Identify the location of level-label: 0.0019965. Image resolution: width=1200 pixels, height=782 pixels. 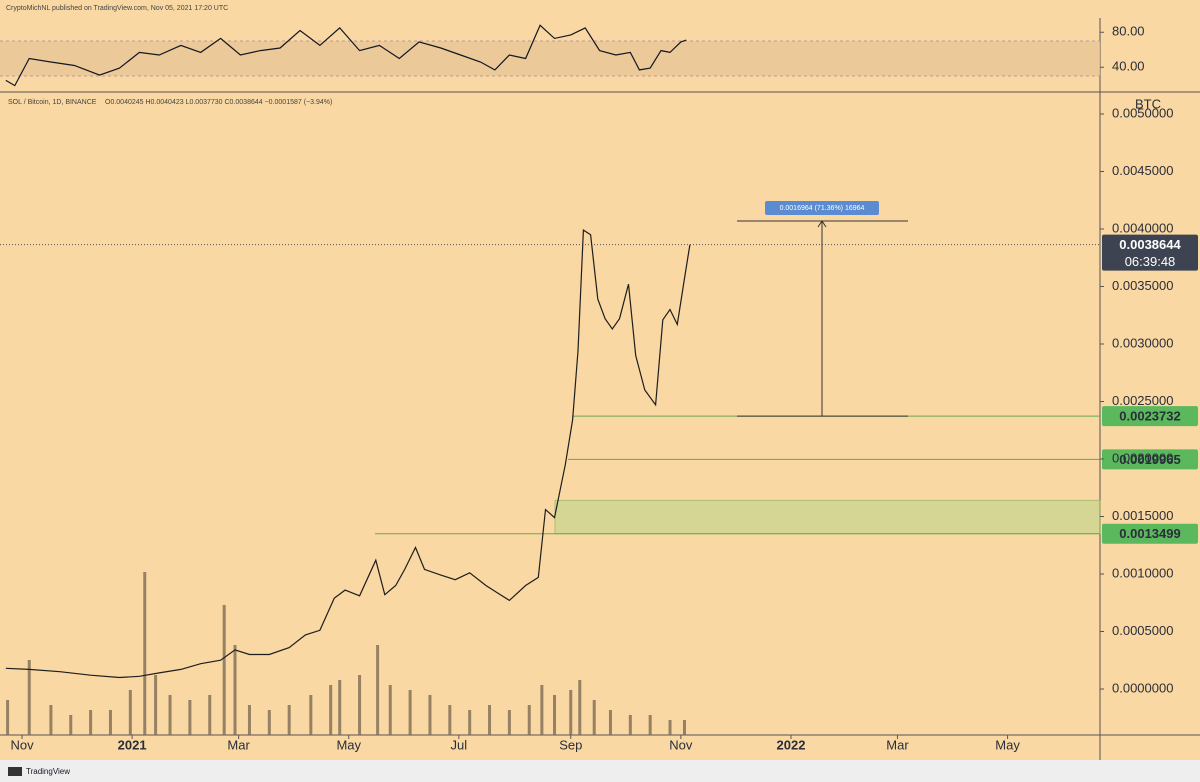
(1149, 459).